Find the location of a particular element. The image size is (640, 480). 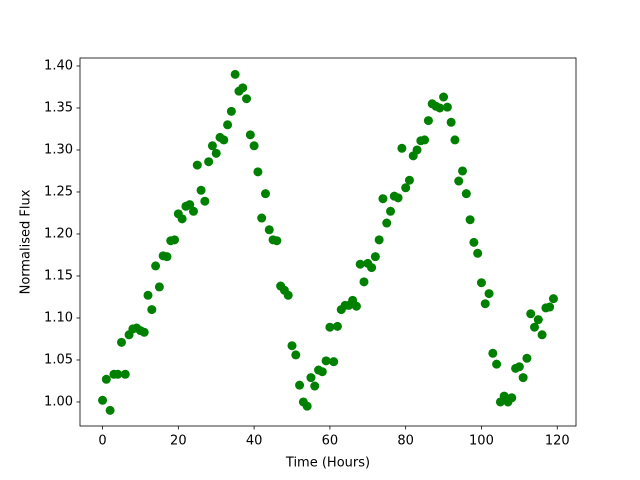

x-tick-label: 120 is located at coordinates (557, 441).